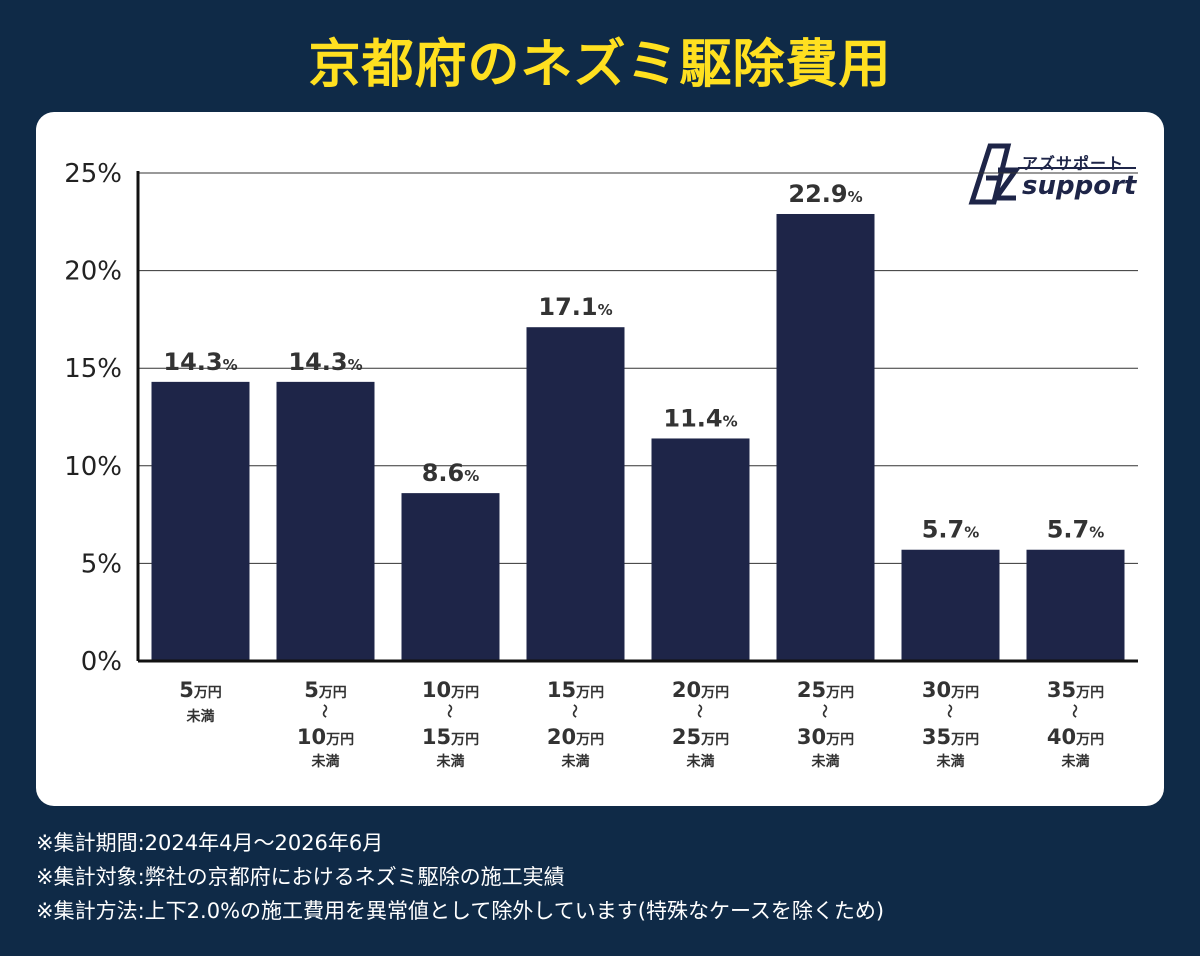 The height and width of the screenshot is (956, 1200). What do you see at coordinates (1079, 186) in the screenshot?
I see `logo-english-text: support` at bounding box center [1079, 186].